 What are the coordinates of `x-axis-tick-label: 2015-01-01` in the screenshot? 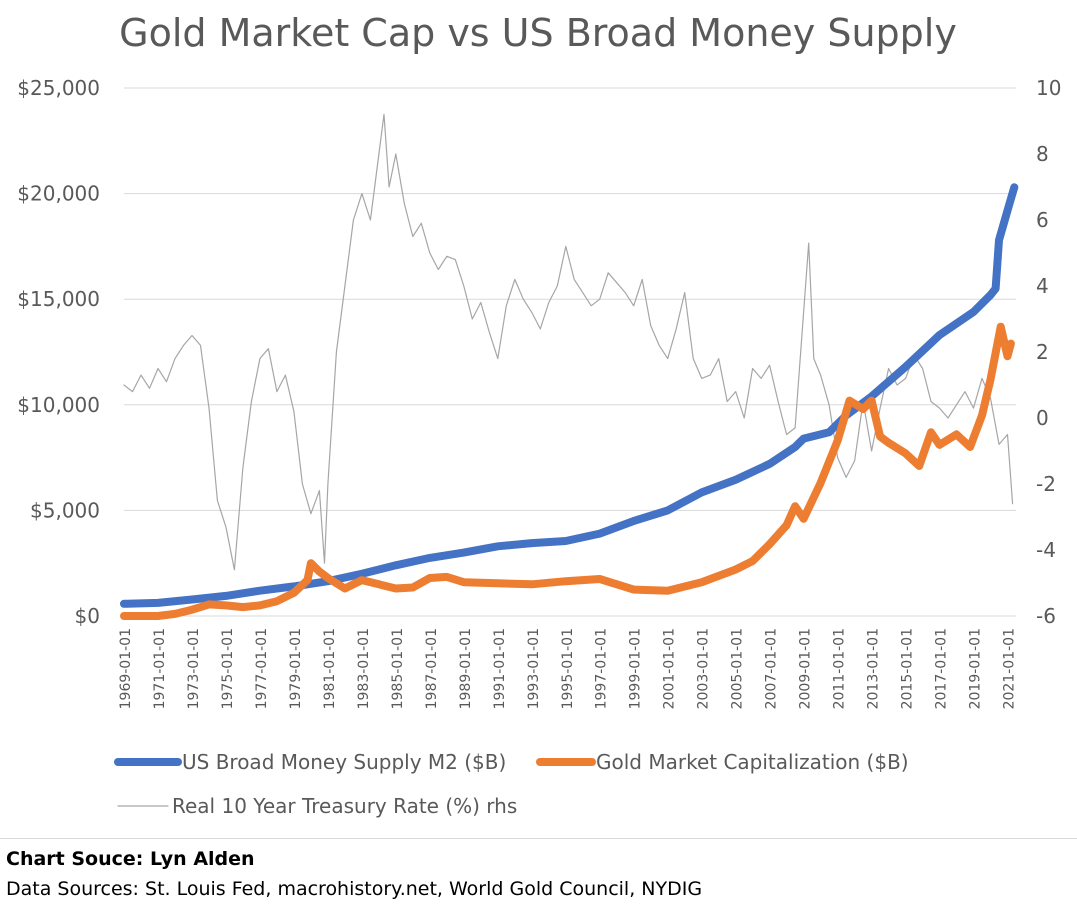 It's located at (908, 668).